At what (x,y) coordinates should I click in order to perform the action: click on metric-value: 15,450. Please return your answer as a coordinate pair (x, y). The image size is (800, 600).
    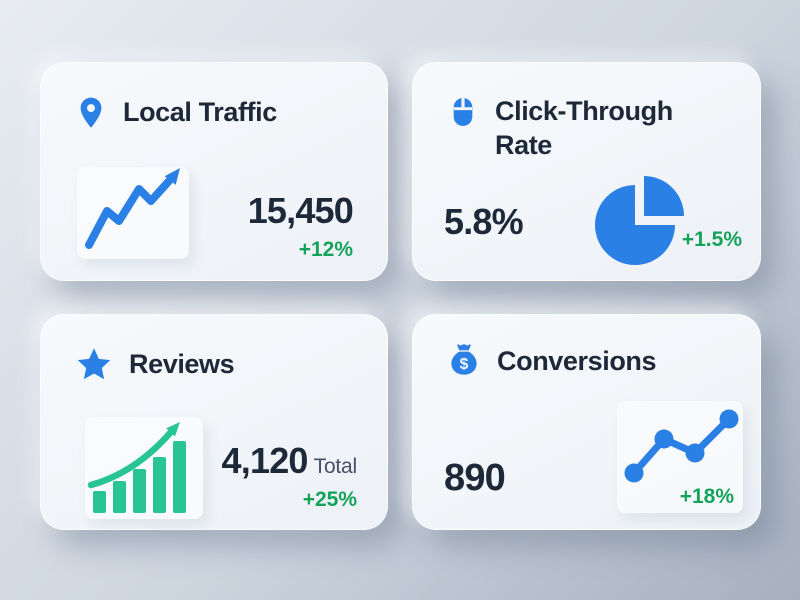
    Looking at the image, I should click on (300, 210).